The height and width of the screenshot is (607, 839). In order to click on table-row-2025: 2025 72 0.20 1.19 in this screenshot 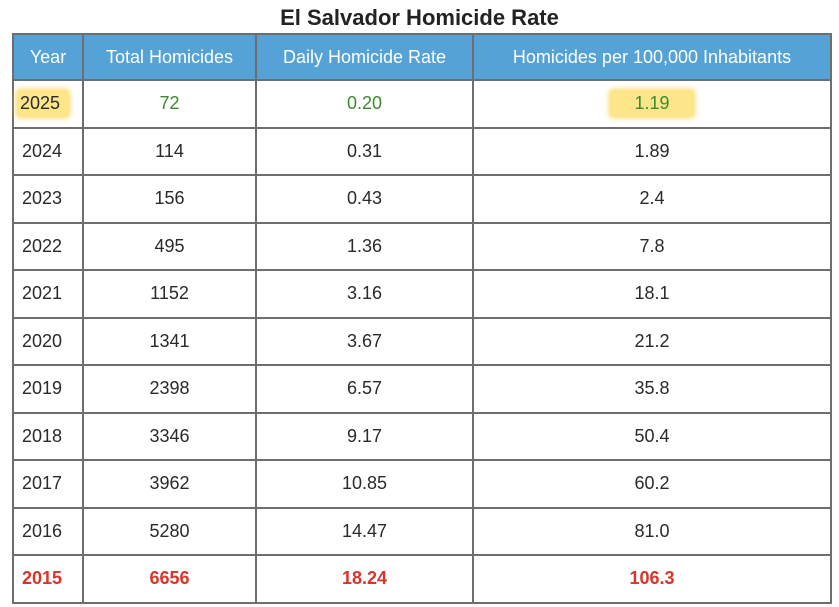, I will do `click(422, 104)`.